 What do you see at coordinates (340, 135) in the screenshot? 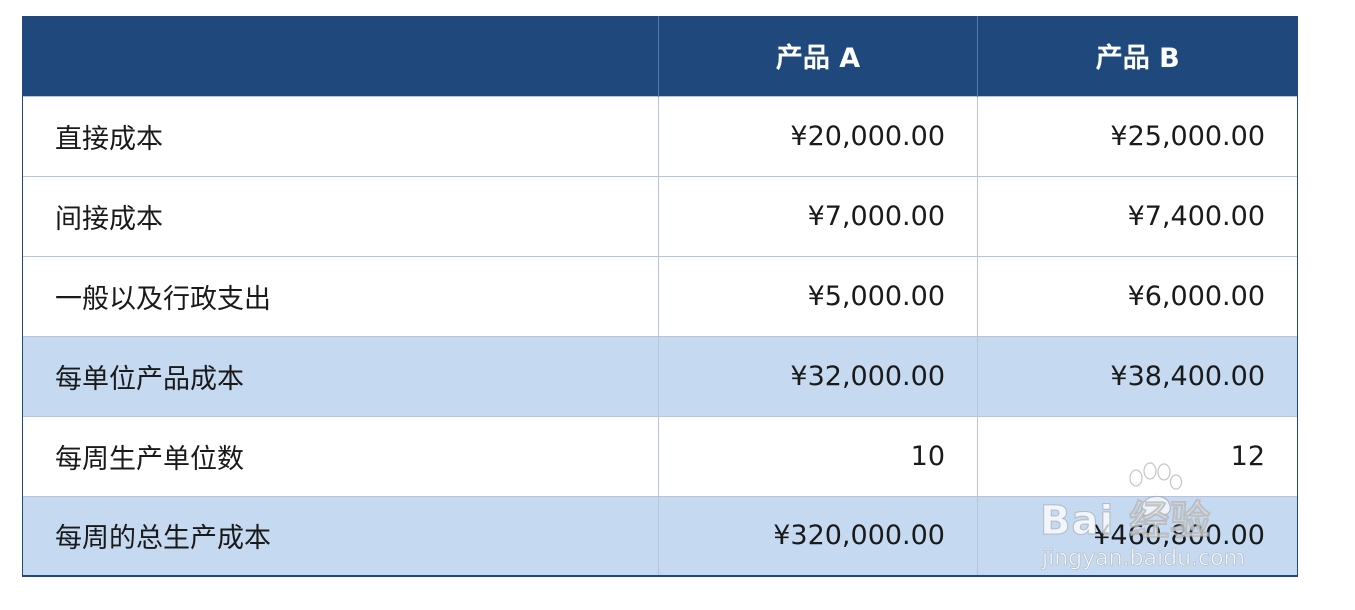
I see `row-label: 直接成本` at bounding box center [340, 135].